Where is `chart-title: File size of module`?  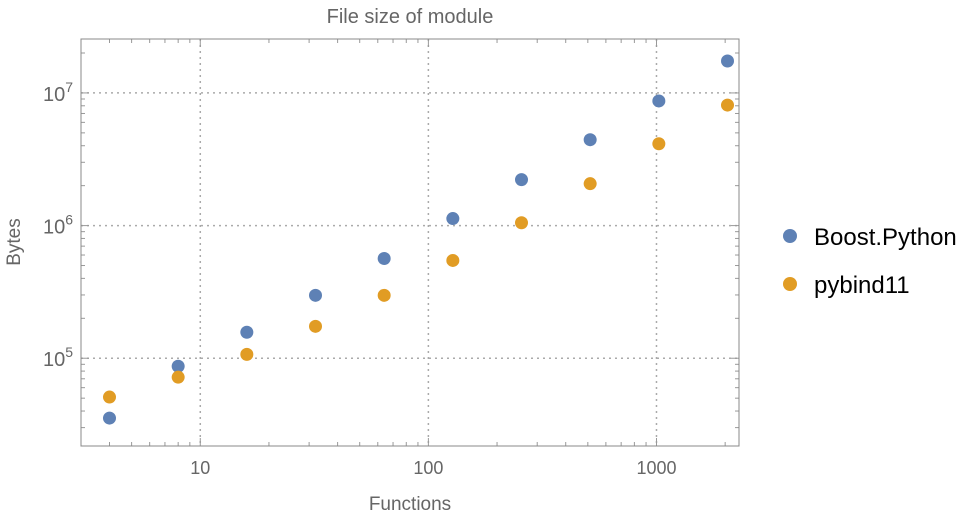
chart-title: File size of module is located at coordinates (410, 17).